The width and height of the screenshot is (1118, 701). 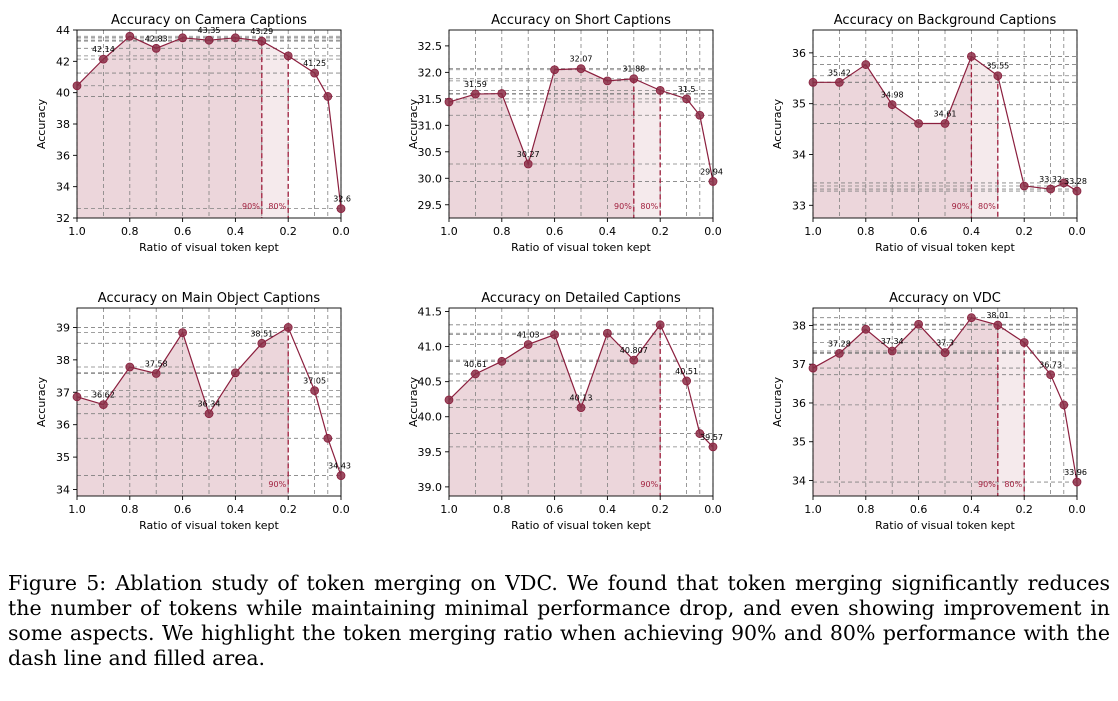 I want to click on y-tick-label: 39.0, so click(x=430, y=487).